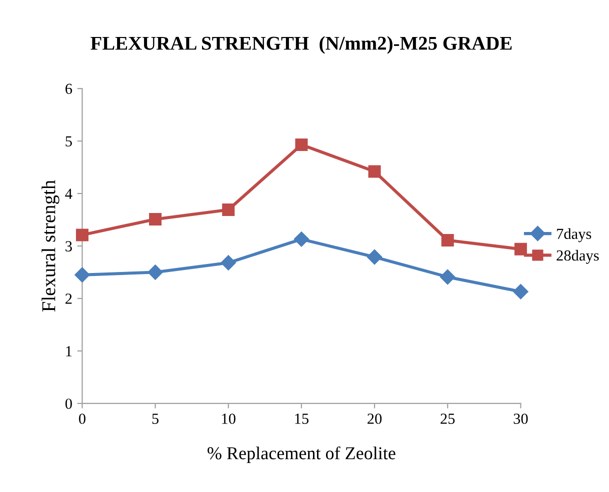 This screenshot has height=492, width=609. Describe the element at coordinates (68, 193) in the screenshot. I see `y-tick-label: 4` at that location.